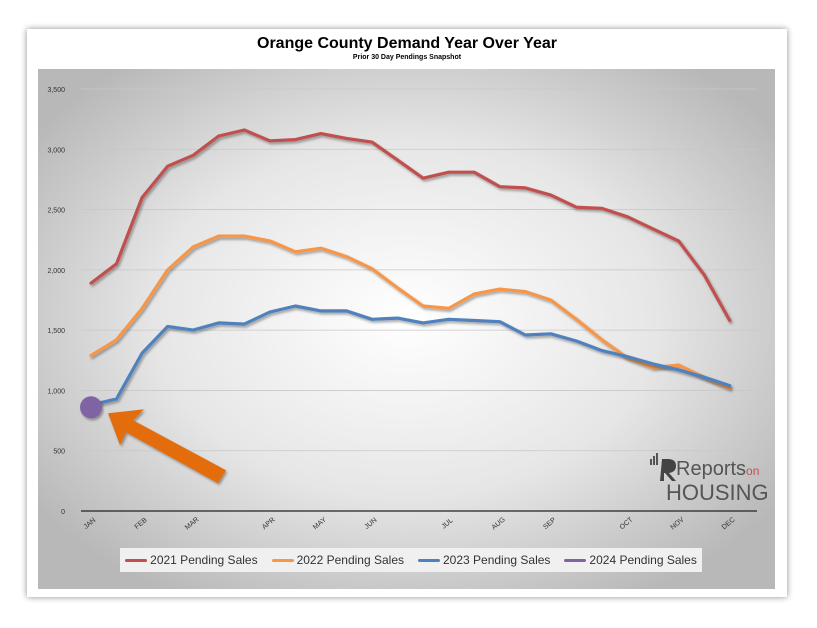 Image resolution: width=817 pixels, height=628 pixels. Describe the element at coordinates (63, 512) in the screenshot. I see `y-tick-label: 0` at that location.